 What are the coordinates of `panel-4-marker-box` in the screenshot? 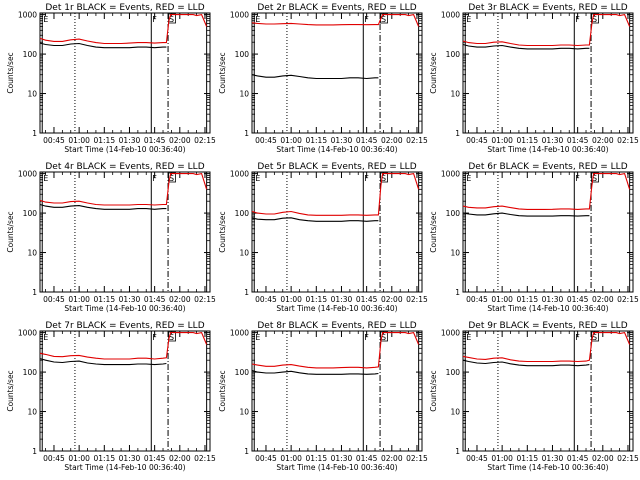 It's located at (172, 177).